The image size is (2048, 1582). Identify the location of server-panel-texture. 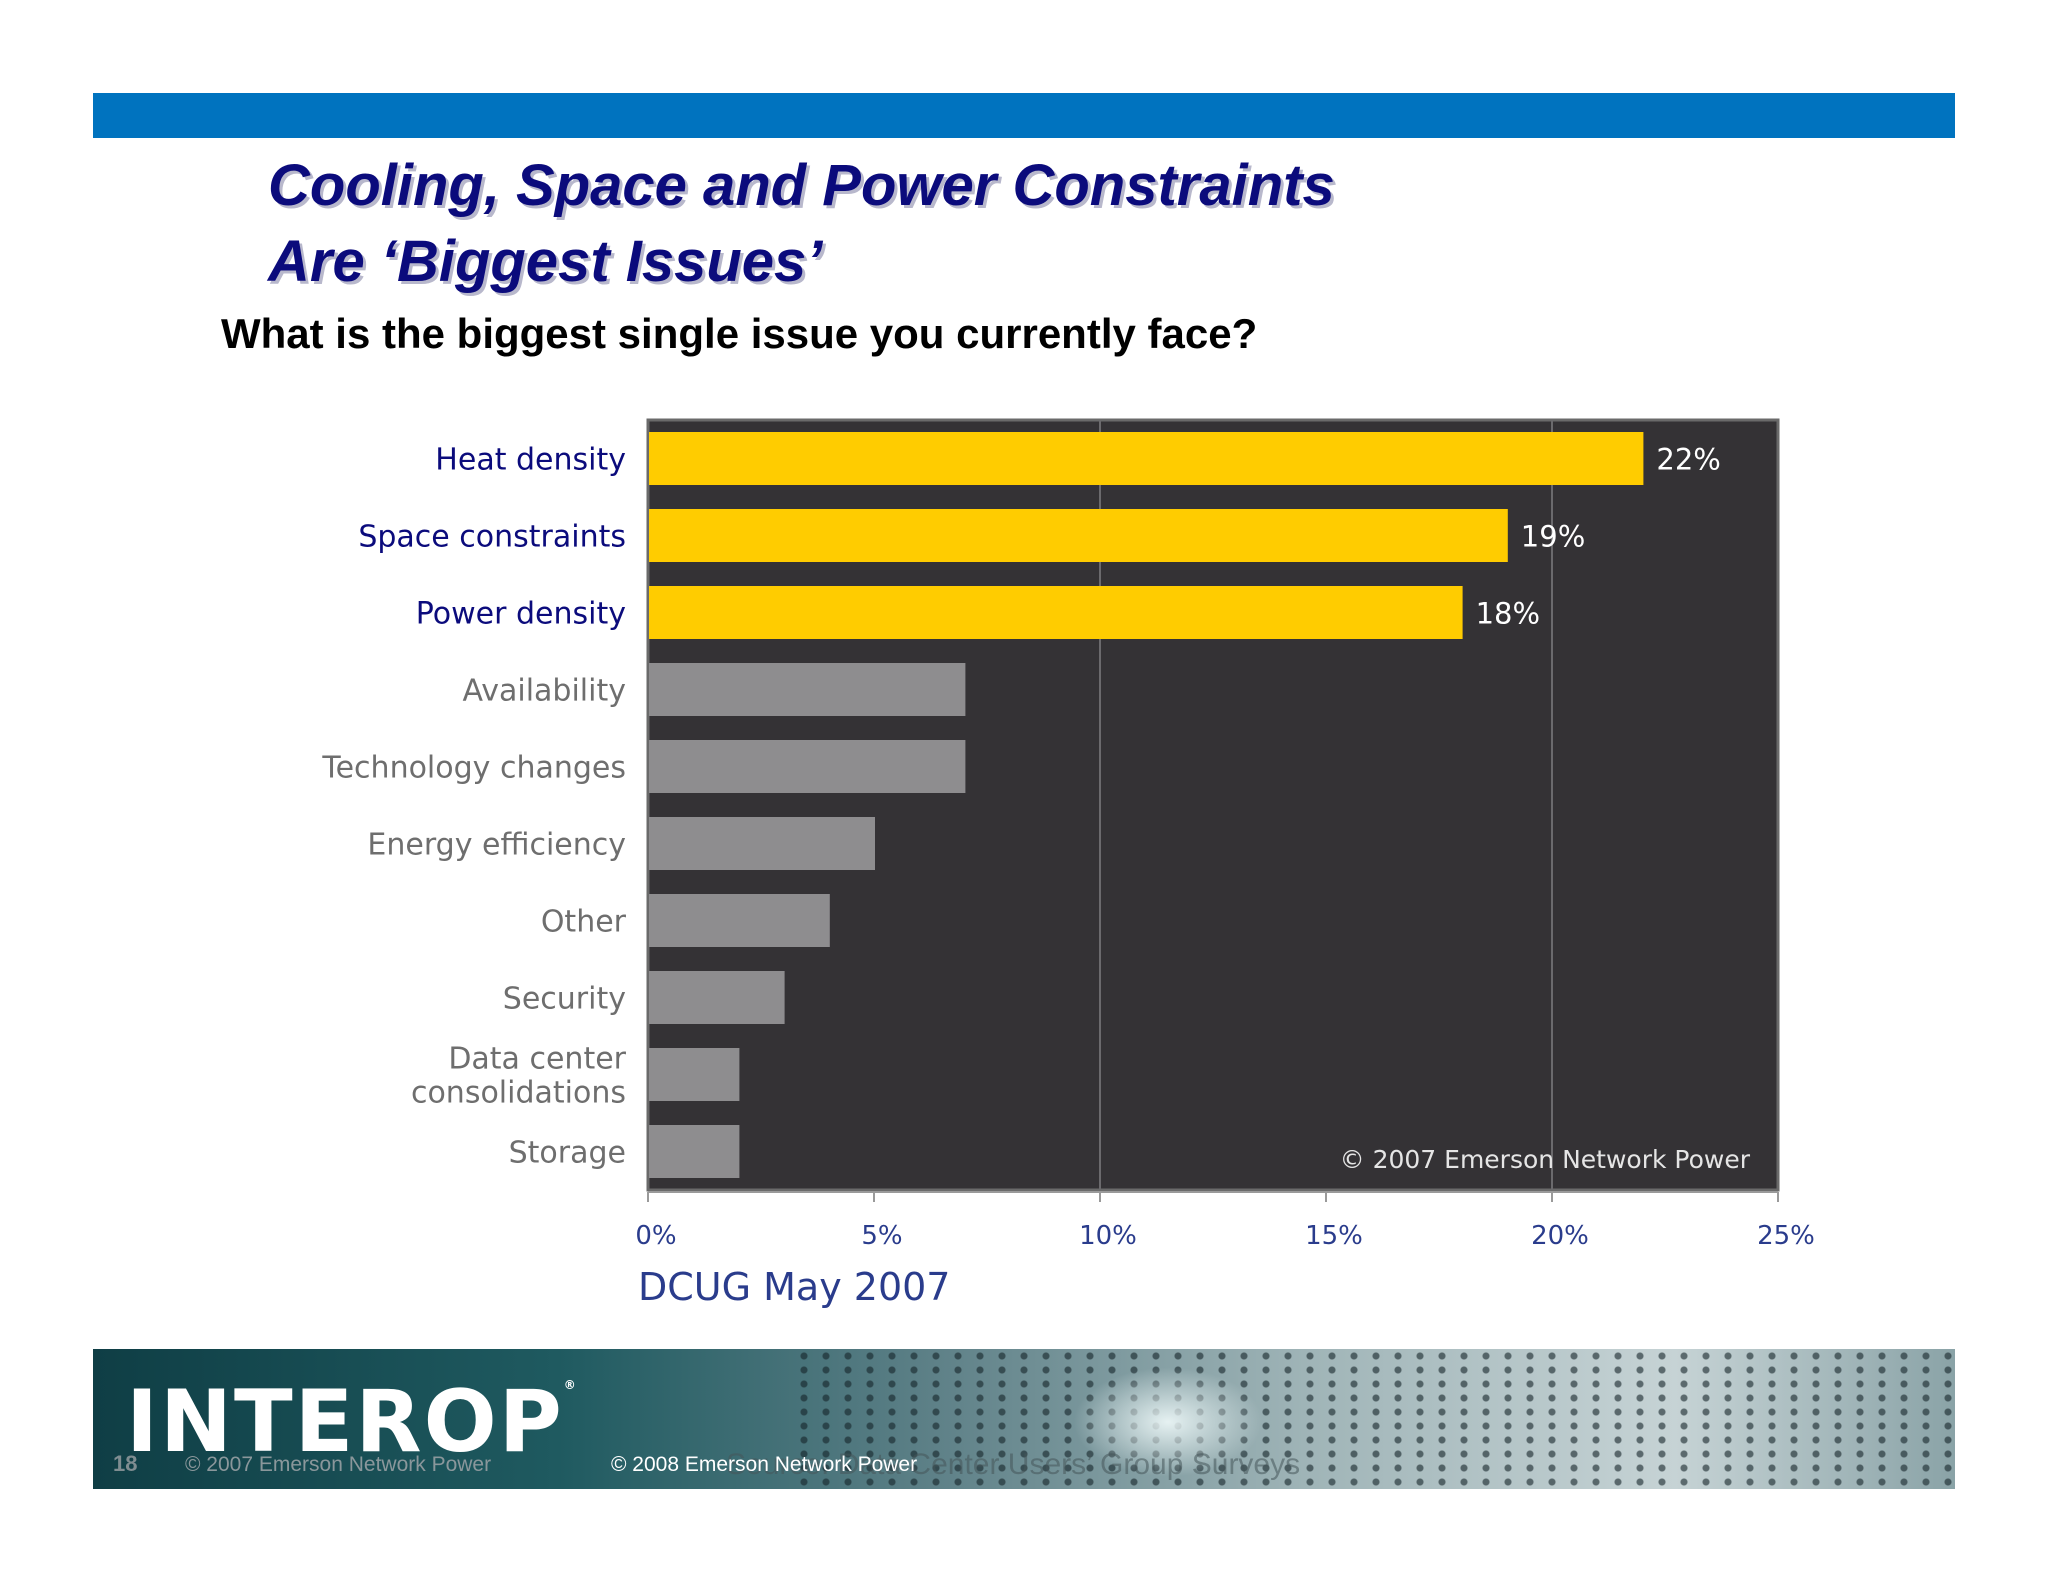
(1374, 1419).